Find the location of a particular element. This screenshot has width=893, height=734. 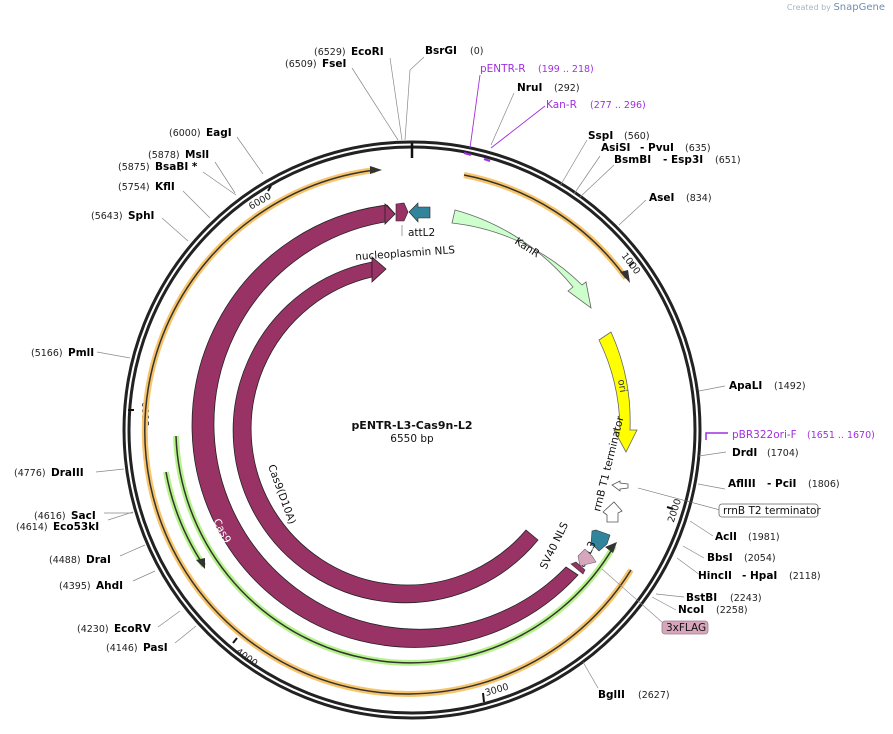

svg-text: (5166) is located at coordinates (47, 353).